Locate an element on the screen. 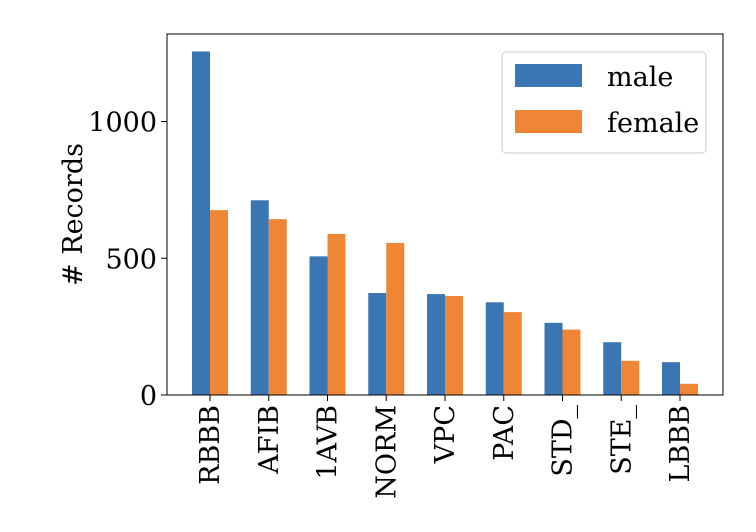  x-tick-label: STD_ is located at coordinates (563, 441).